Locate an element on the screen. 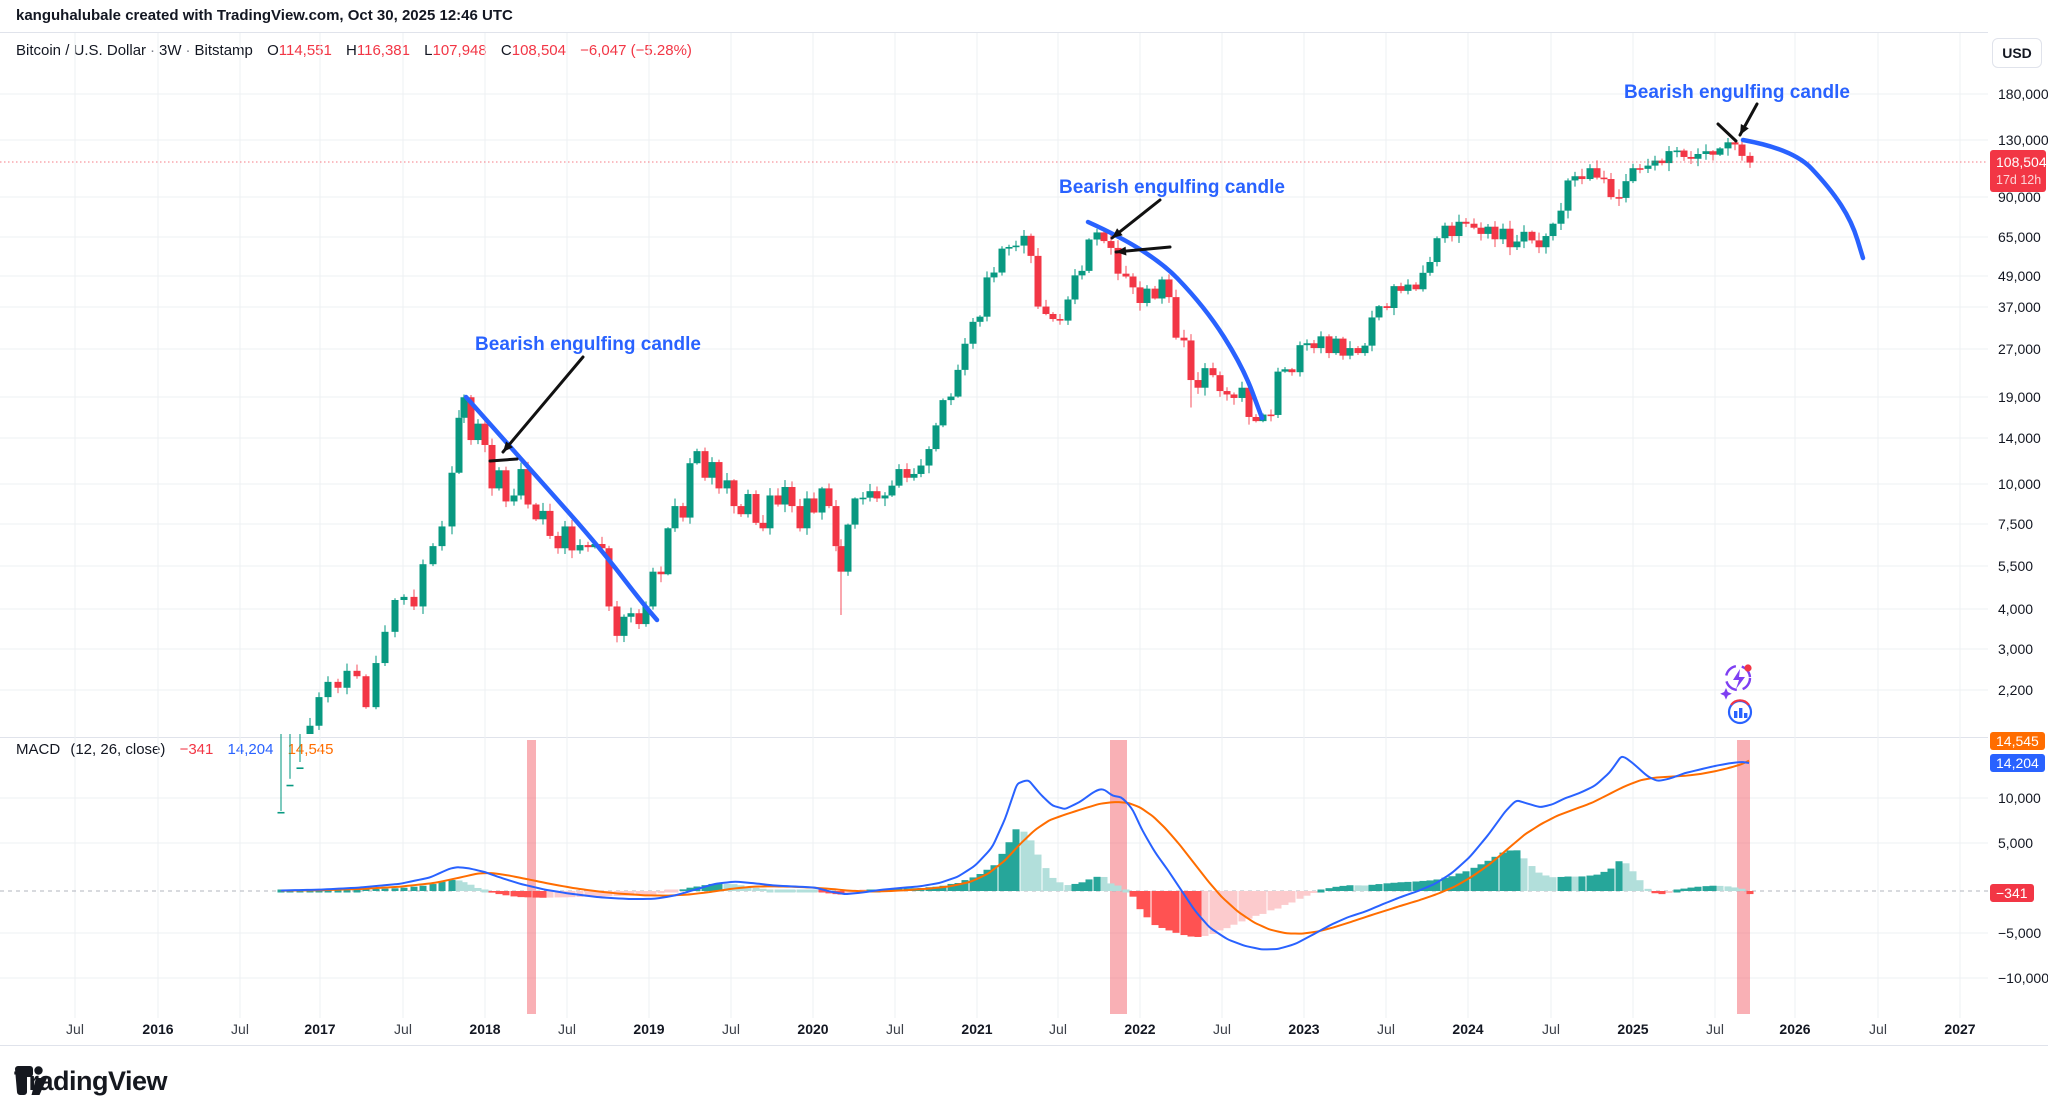  time-tick-Jul-403: Jul is located at coordinates (403, 1029).